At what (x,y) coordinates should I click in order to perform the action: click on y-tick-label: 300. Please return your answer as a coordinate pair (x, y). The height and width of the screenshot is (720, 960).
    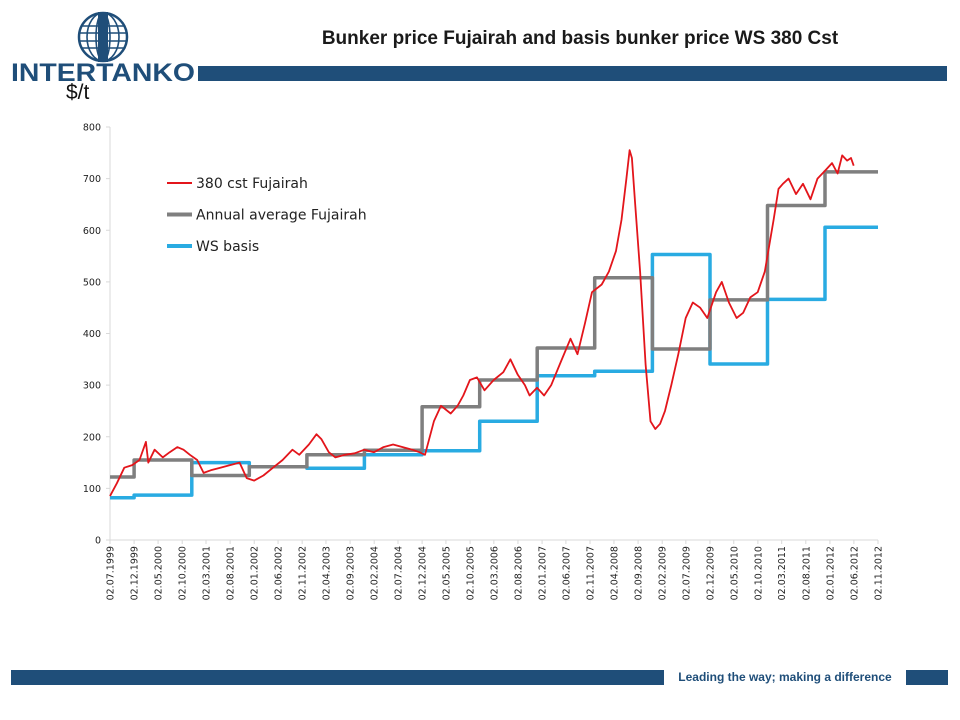
    Looking at the image, I should click on (92, 386).